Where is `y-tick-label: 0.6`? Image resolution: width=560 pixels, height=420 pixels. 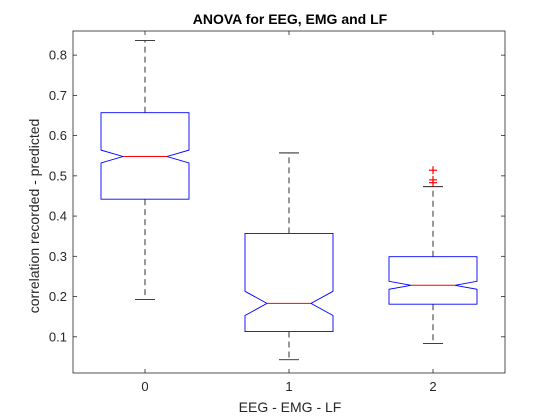 y-tick-label: 0.6 is located at coordinates (58, 135).